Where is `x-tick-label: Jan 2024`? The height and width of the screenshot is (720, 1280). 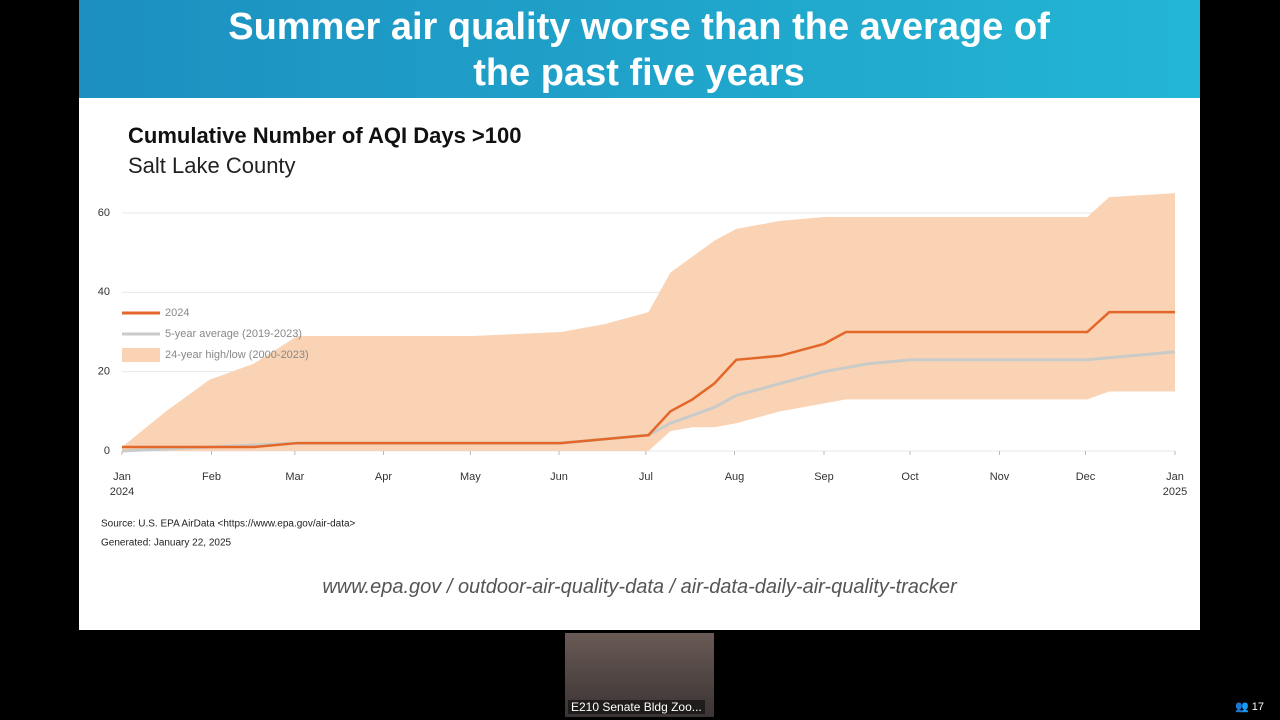
x-tick-label: Jan 2024 is located at coordinates (122, 484).